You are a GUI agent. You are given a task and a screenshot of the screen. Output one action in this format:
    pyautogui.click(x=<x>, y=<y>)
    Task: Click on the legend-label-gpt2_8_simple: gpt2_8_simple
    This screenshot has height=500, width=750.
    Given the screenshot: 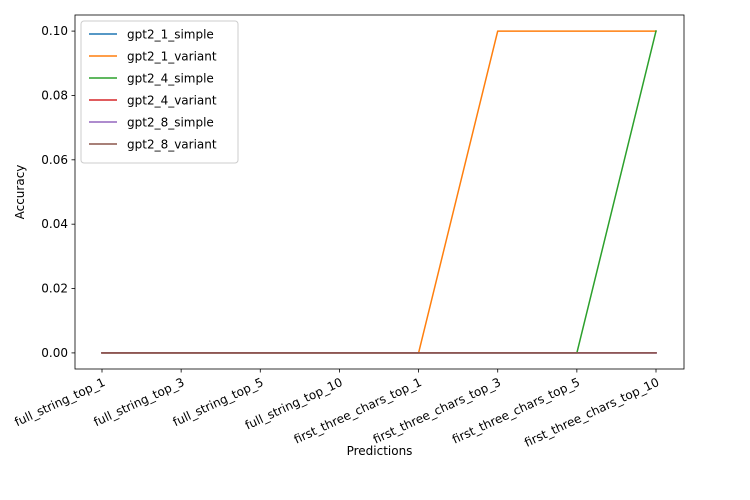 What is the action you would take?
    pyautogui.click(x=170, y=123)
    